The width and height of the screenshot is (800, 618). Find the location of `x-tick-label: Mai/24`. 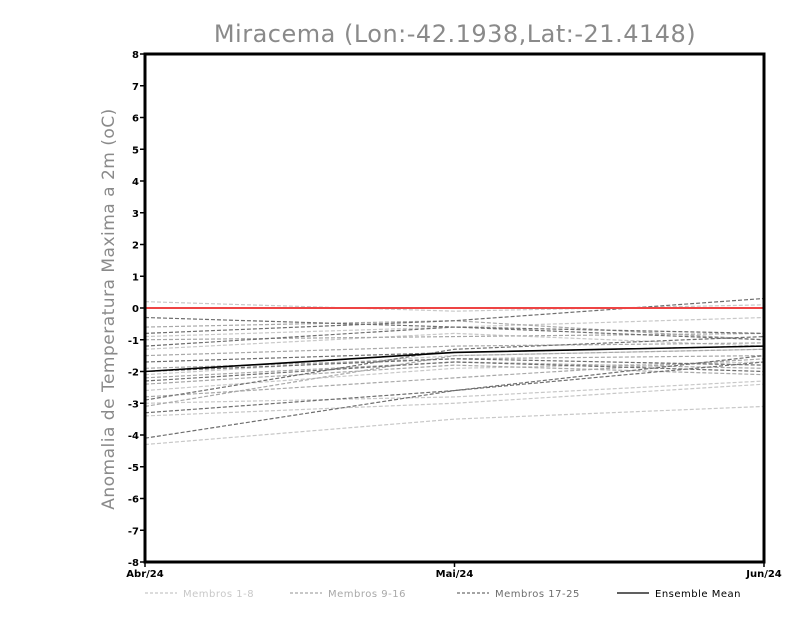

x-tick-label: Mai/24 is located at coordinates (455, 574).